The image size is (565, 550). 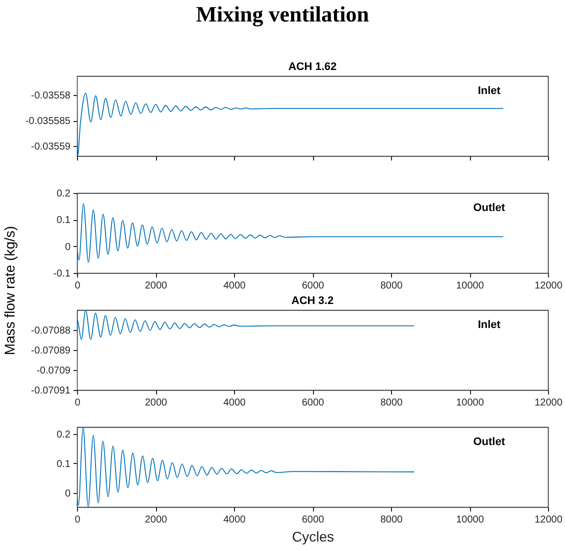 What do you see at coordinates (313, 536) in the screenshot?
I see `x-axis-title: Cycles` at bounding box center [313, 536].